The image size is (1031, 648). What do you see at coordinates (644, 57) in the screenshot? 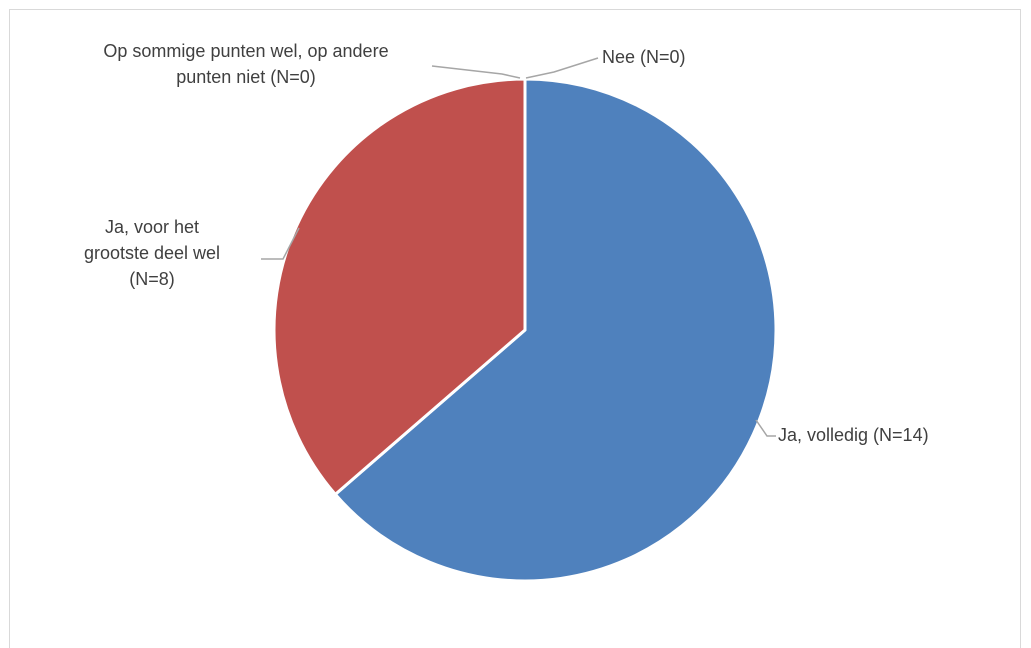
I see `data-label-3: Nee (N=0)` at bounding box center [644, 57].